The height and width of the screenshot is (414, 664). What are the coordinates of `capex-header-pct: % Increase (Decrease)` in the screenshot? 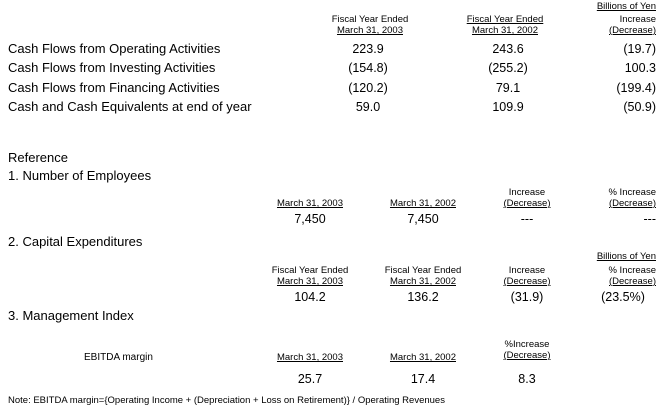 It's located at (632, 276).